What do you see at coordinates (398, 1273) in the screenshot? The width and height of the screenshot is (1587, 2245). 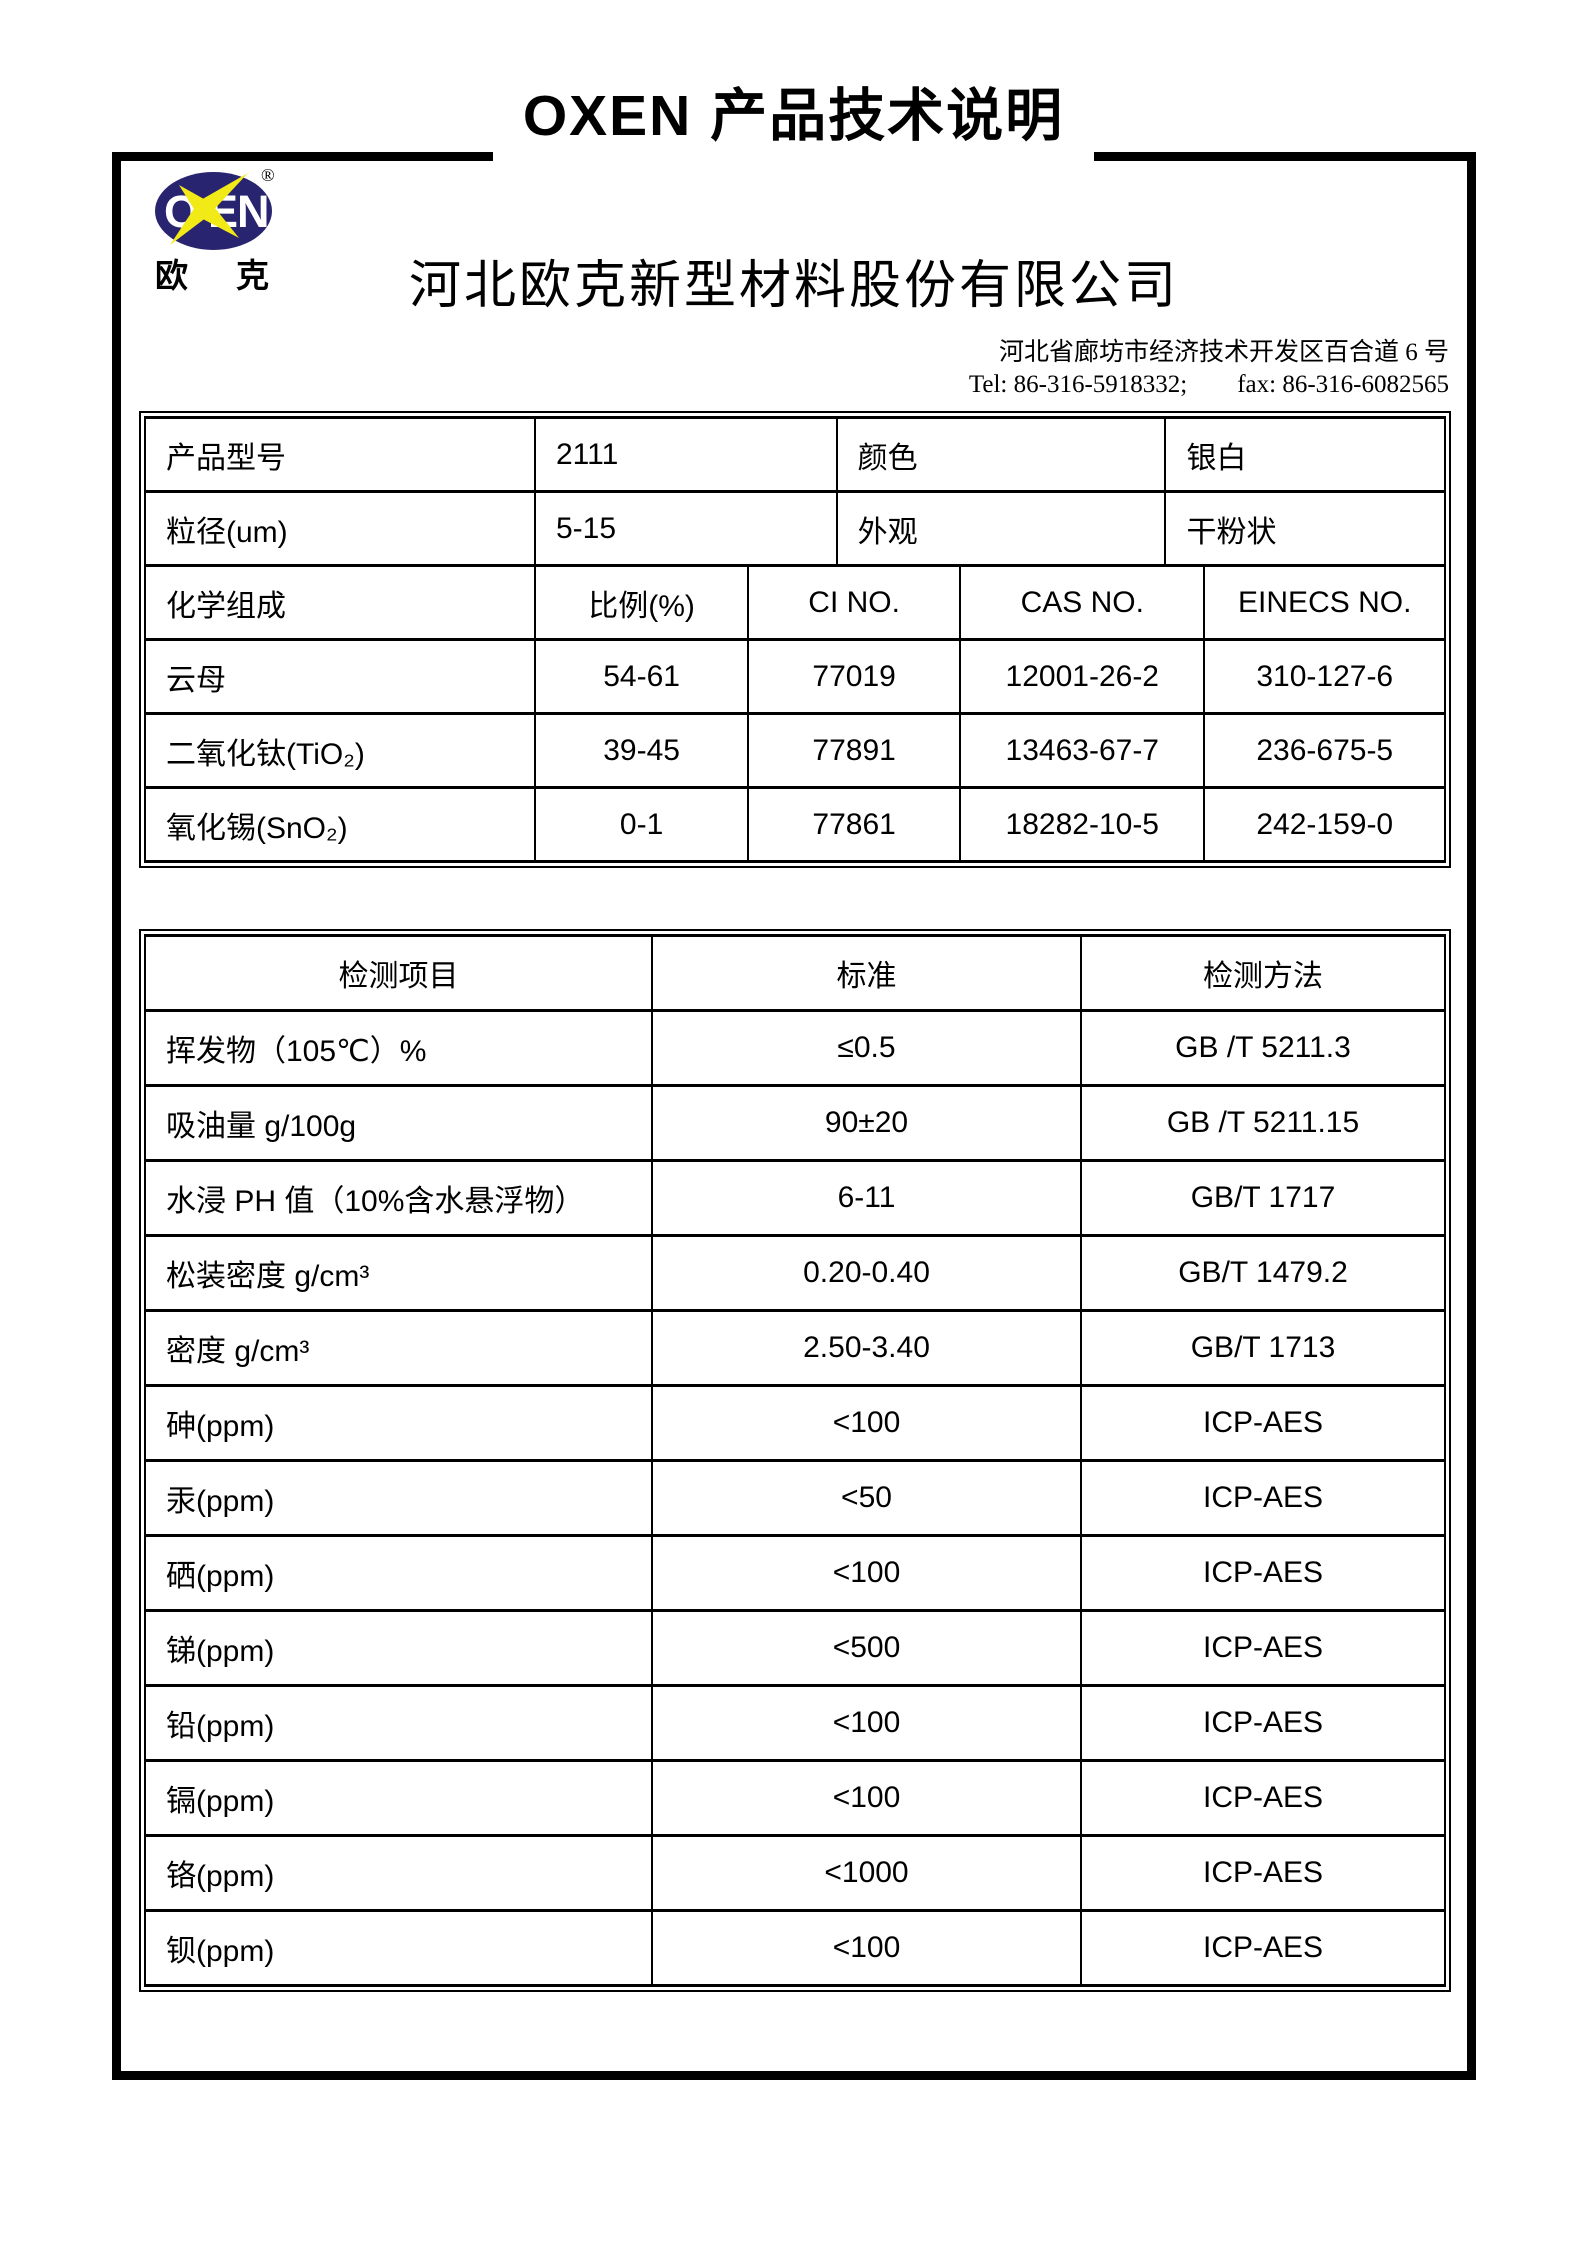 I see `table-cell: 松装密度 g/cm³` at bounding box center [398, 1273].